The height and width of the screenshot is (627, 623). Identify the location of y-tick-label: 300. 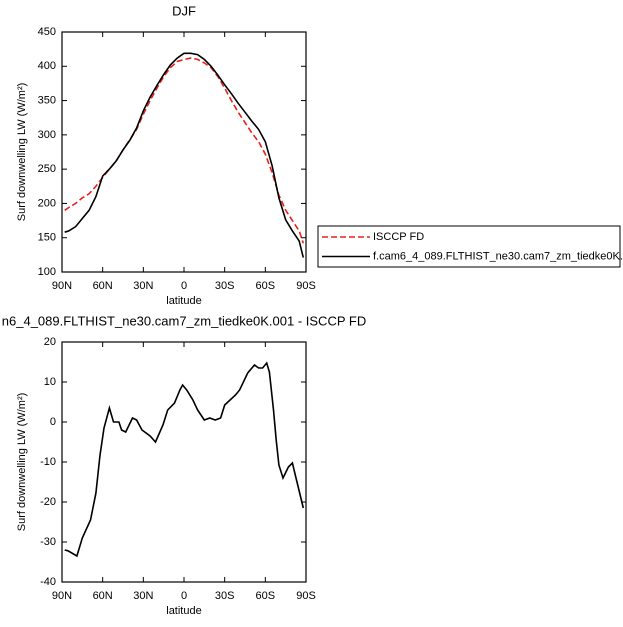
(47, 135).